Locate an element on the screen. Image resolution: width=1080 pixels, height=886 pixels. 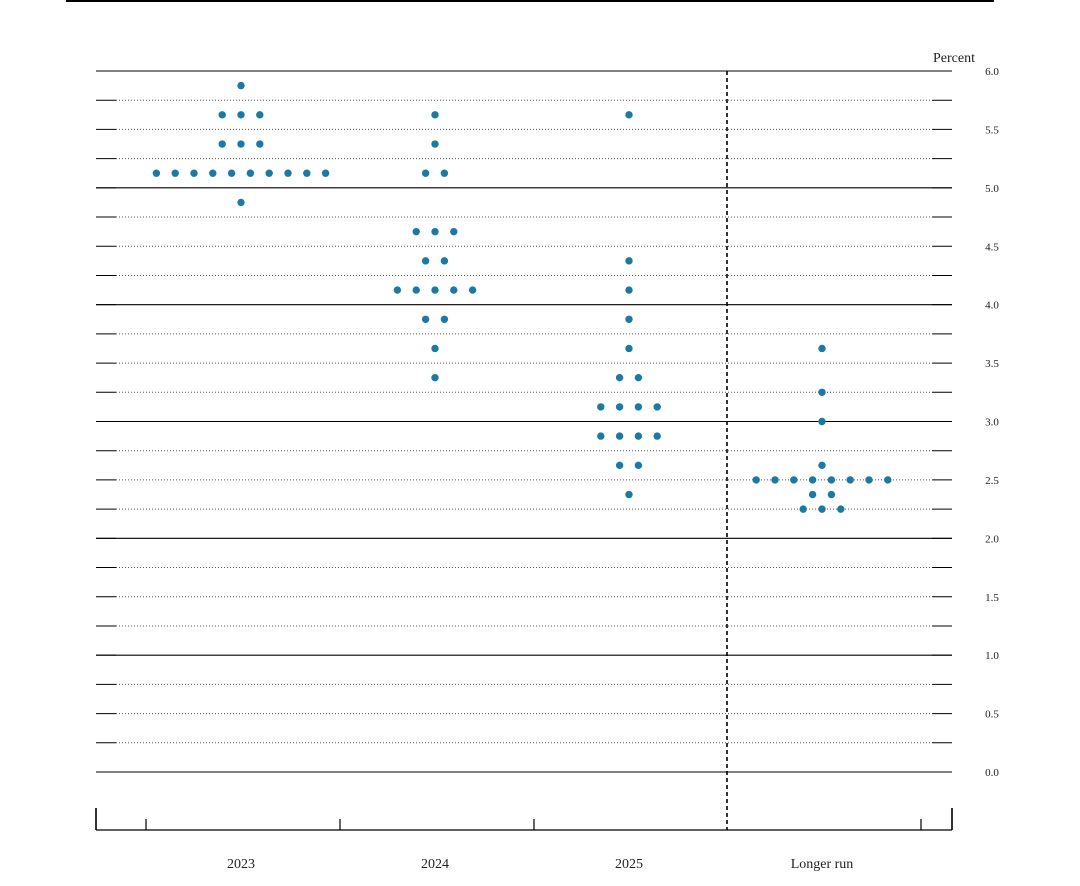
y-tick-label: 4.5 is located at coordinates (992, 247).